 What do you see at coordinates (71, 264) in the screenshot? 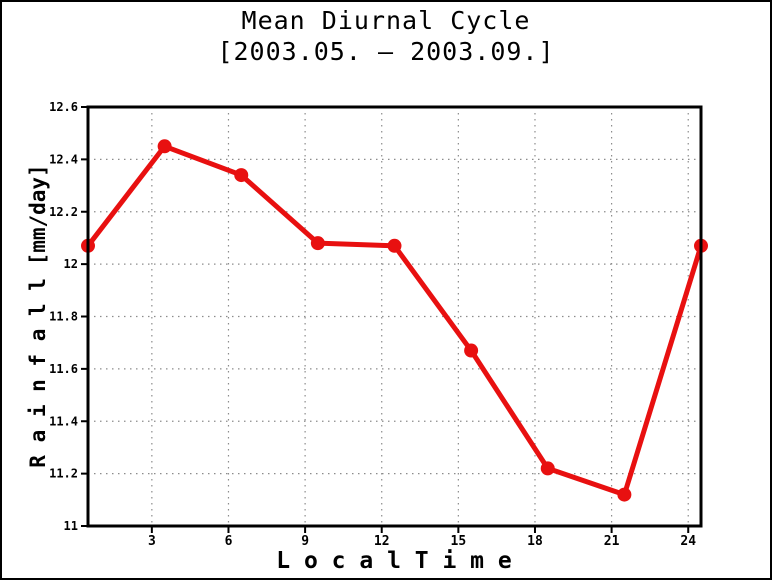
I see `y-tick-label: 12` at bounding box center [71, 264].